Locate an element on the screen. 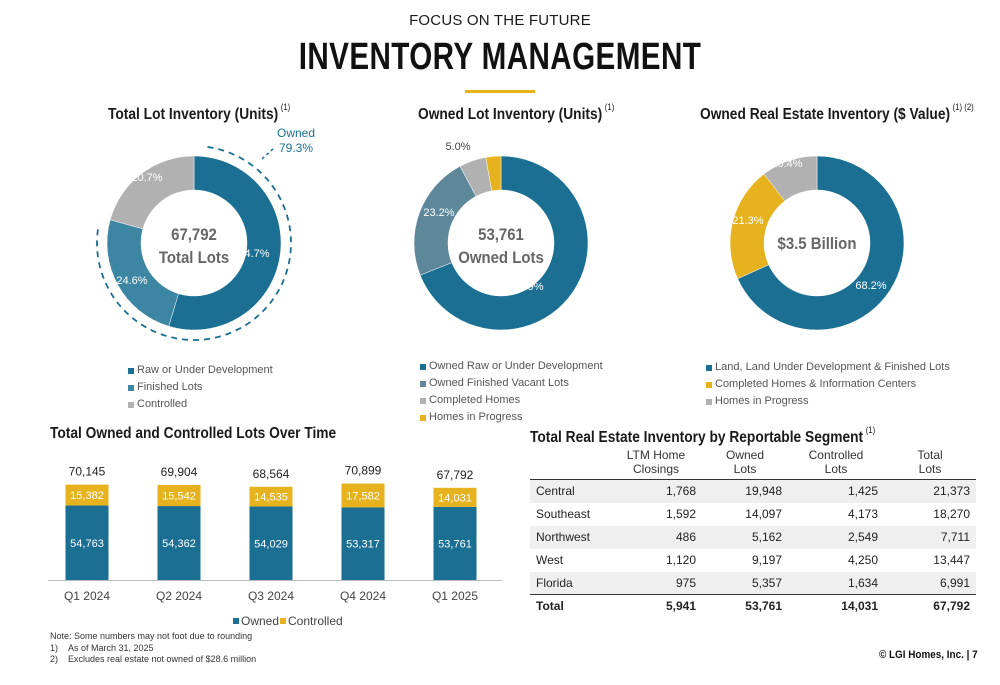 Image resolution: width=1000 pixels, height=685 pixels. table-header-cell: LTM Home Closings is located at coordinates (656, 462).